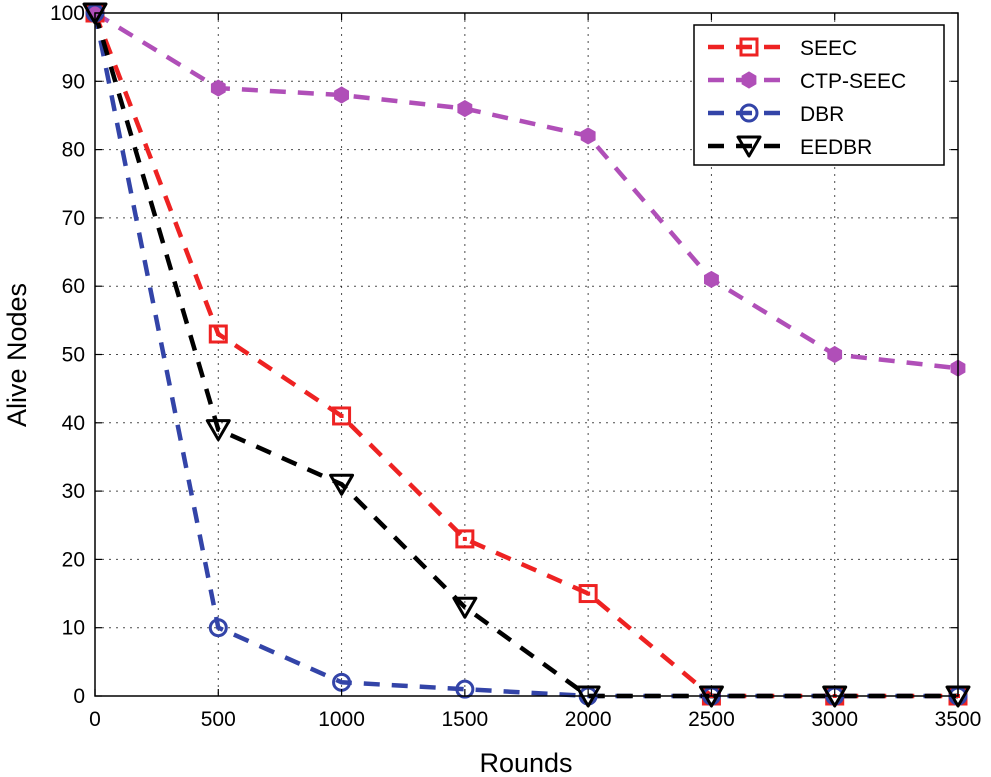 Image resolution: width=991 pixels, height=777 pixels. I want to click on x-tick-label: 3000, so click(834, 719).